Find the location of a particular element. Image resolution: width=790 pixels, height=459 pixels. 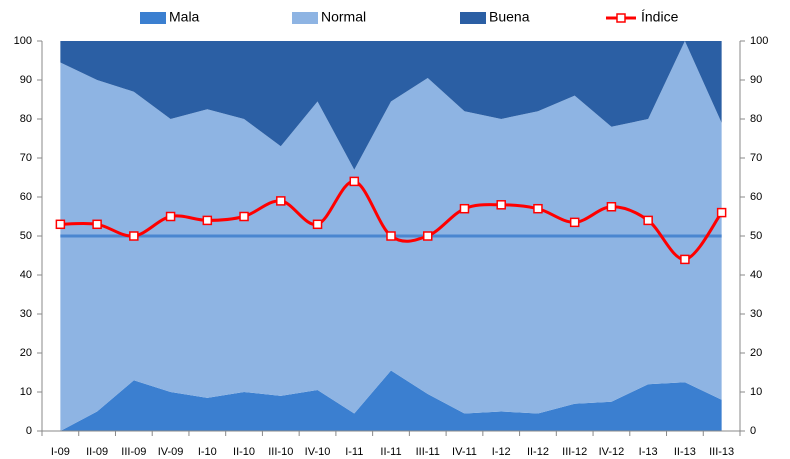

y-tick-label: 40 is located at coordinates (26, 275).